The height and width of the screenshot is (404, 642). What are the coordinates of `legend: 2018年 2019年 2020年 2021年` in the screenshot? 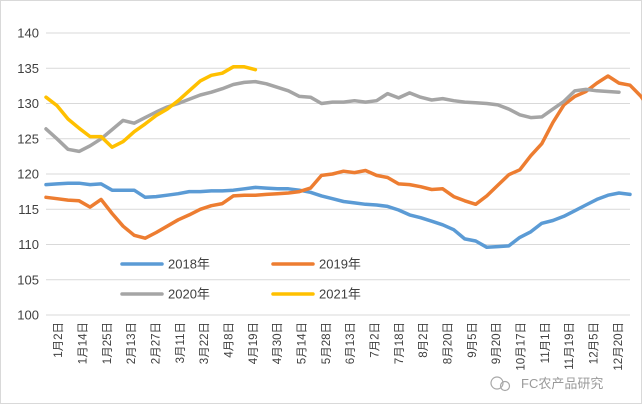 It's located at (240, 279).